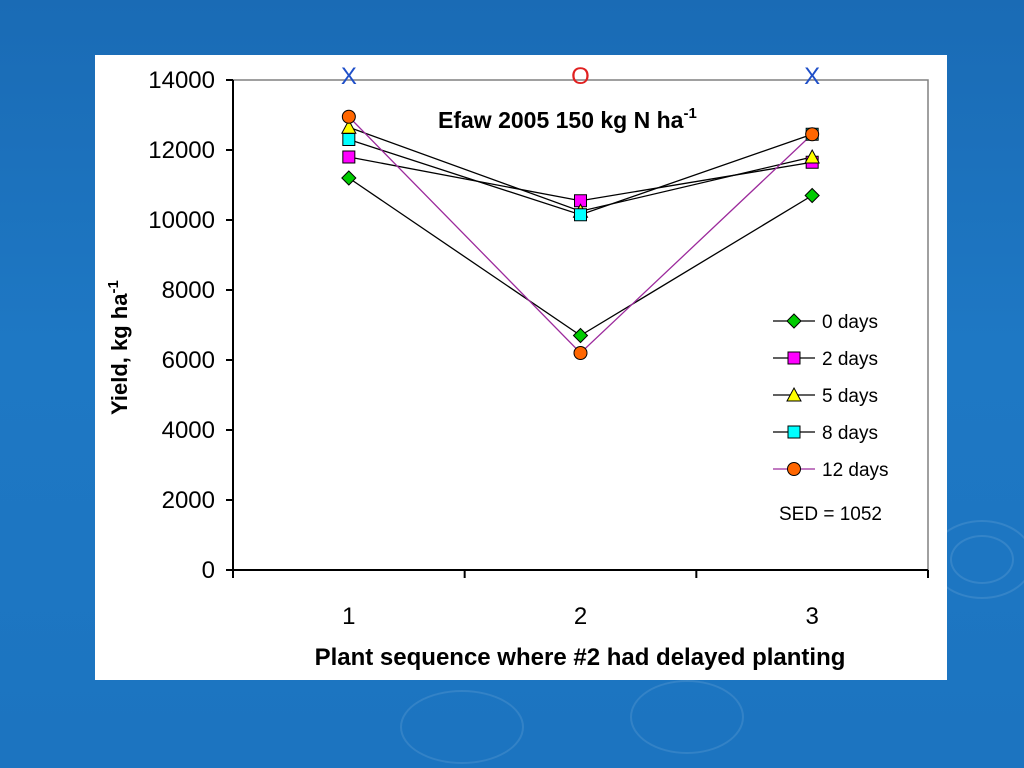 The width and height of the screenshot is (1024, 768). Describe the element at coordinates (181, 220) in the screenshot. I see `y-tick-label: 10000` at that location.